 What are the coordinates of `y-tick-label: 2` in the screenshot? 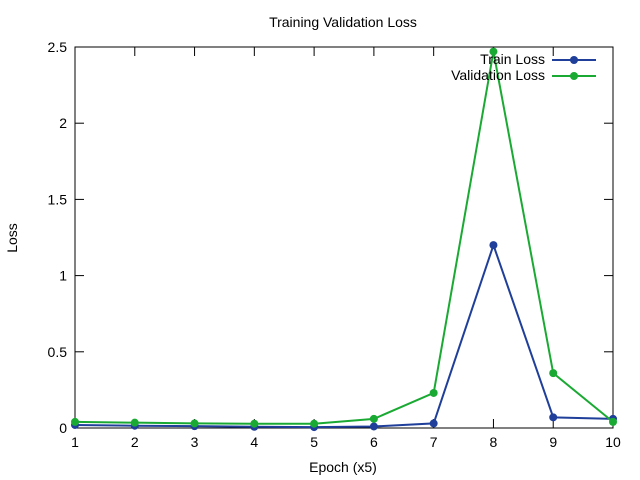 It's located at (63, 123).